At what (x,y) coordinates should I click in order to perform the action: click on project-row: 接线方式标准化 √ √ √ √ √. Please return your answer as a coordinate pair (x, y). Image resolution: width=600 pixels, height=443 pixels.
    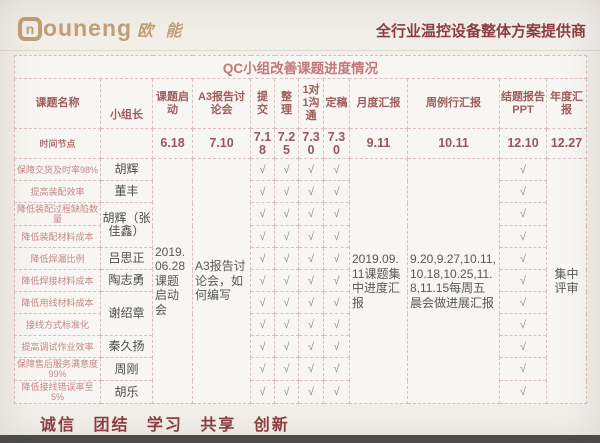
    Looking at the image, I should click on (300, 324).